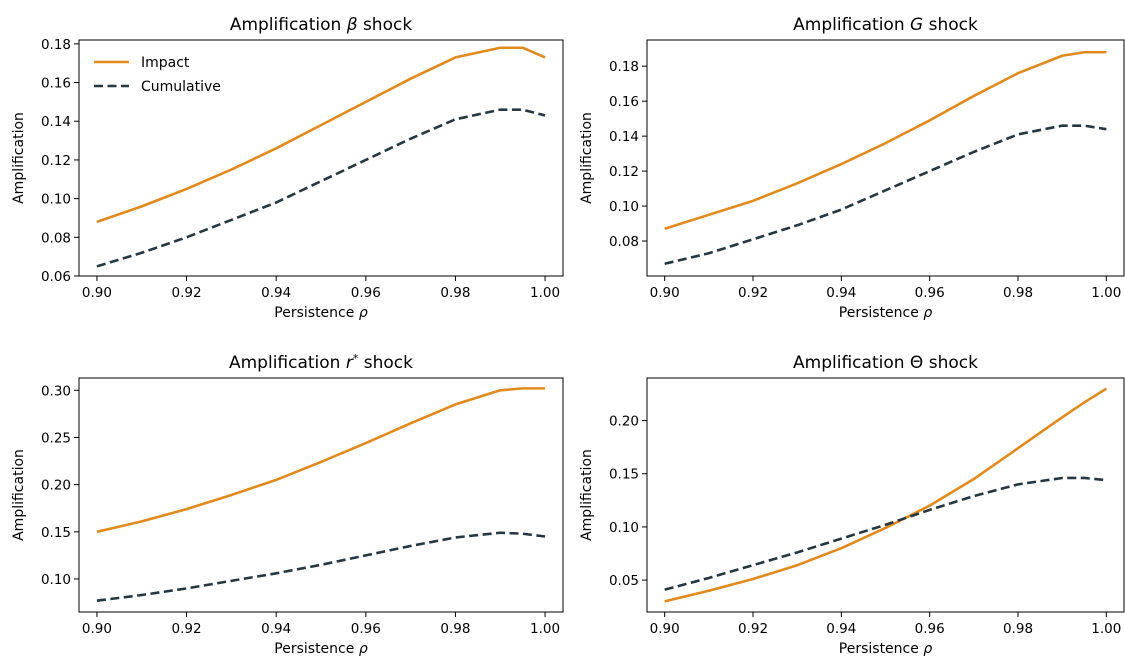 The width and height of the screenshot is (1125, 661). I want to click on legend: Impact Cumulative, so click(157, 75).